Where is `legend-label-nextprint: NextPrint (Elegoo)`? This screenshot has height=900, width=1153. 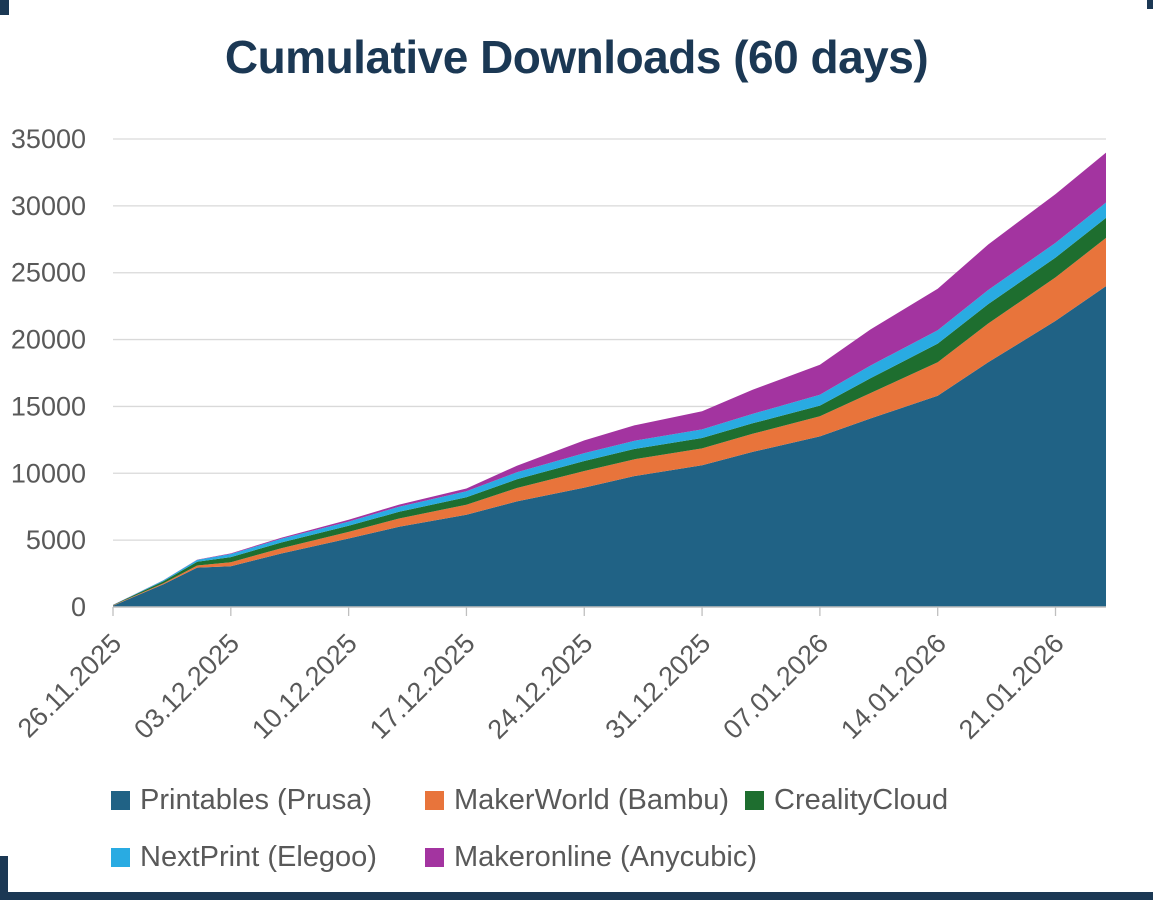 legend-label-nextprint: NextPrint (Elegoo) is located at coordinates (258, 856).